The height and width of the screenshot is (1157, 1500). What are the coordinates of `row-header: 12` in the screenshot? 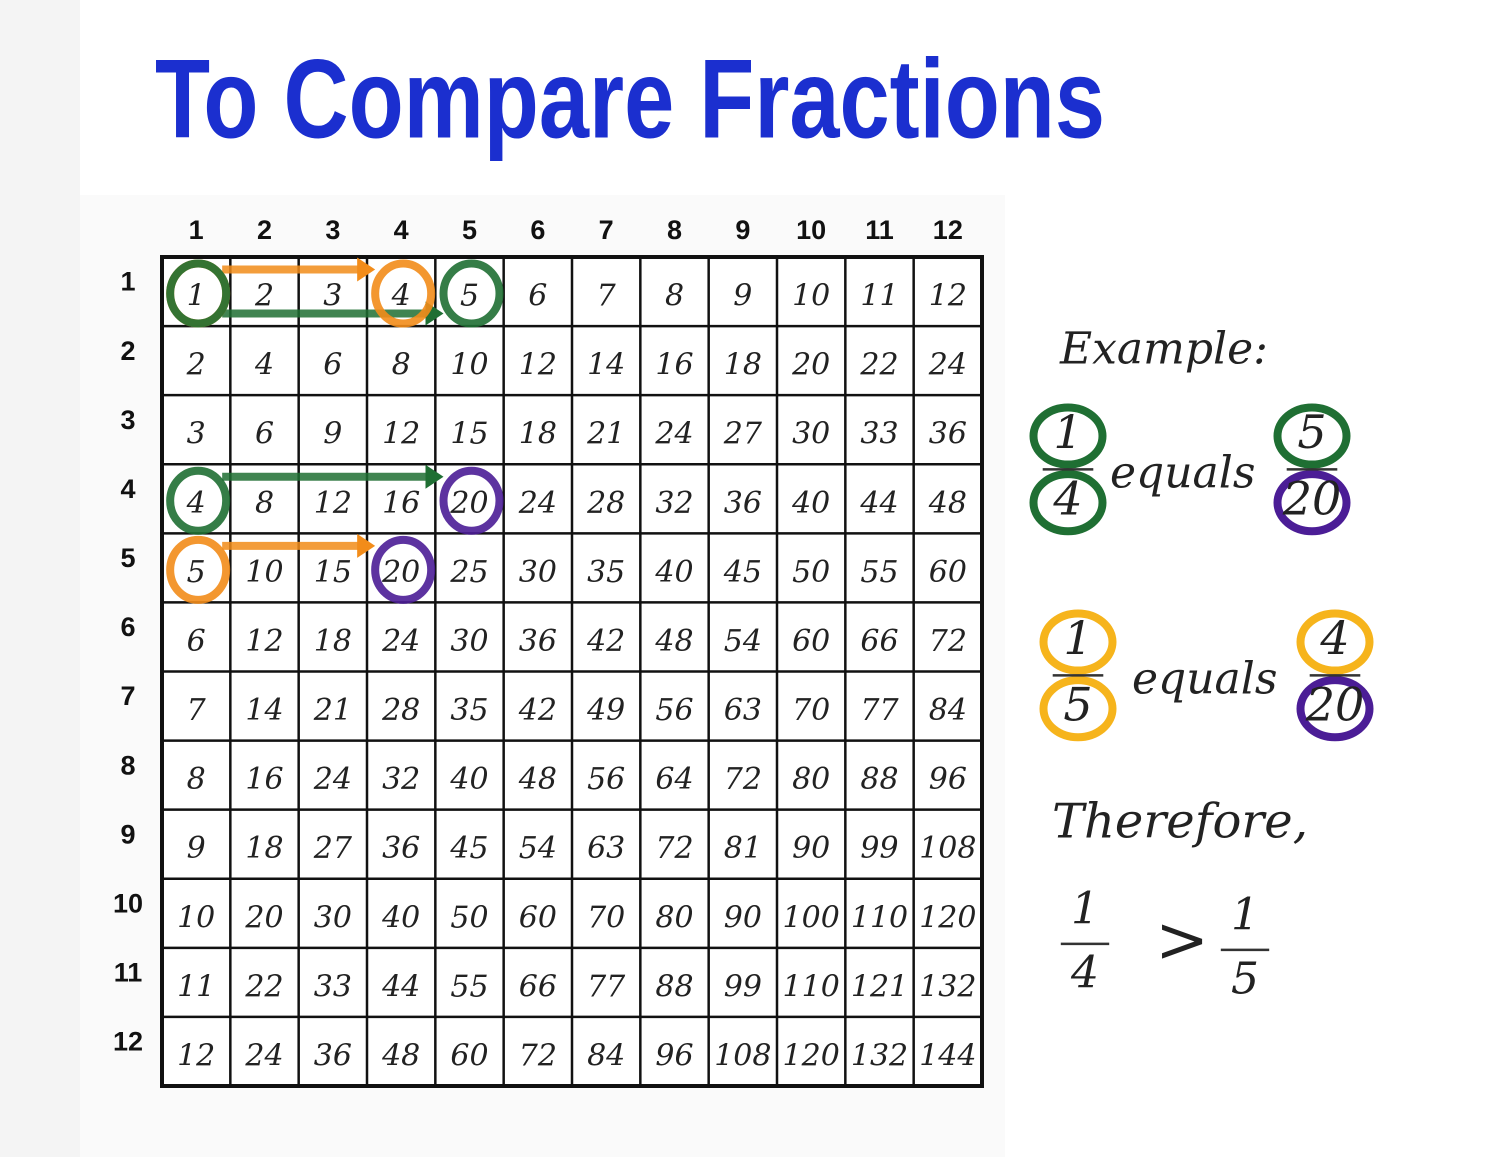 It's located at (128, 1042).